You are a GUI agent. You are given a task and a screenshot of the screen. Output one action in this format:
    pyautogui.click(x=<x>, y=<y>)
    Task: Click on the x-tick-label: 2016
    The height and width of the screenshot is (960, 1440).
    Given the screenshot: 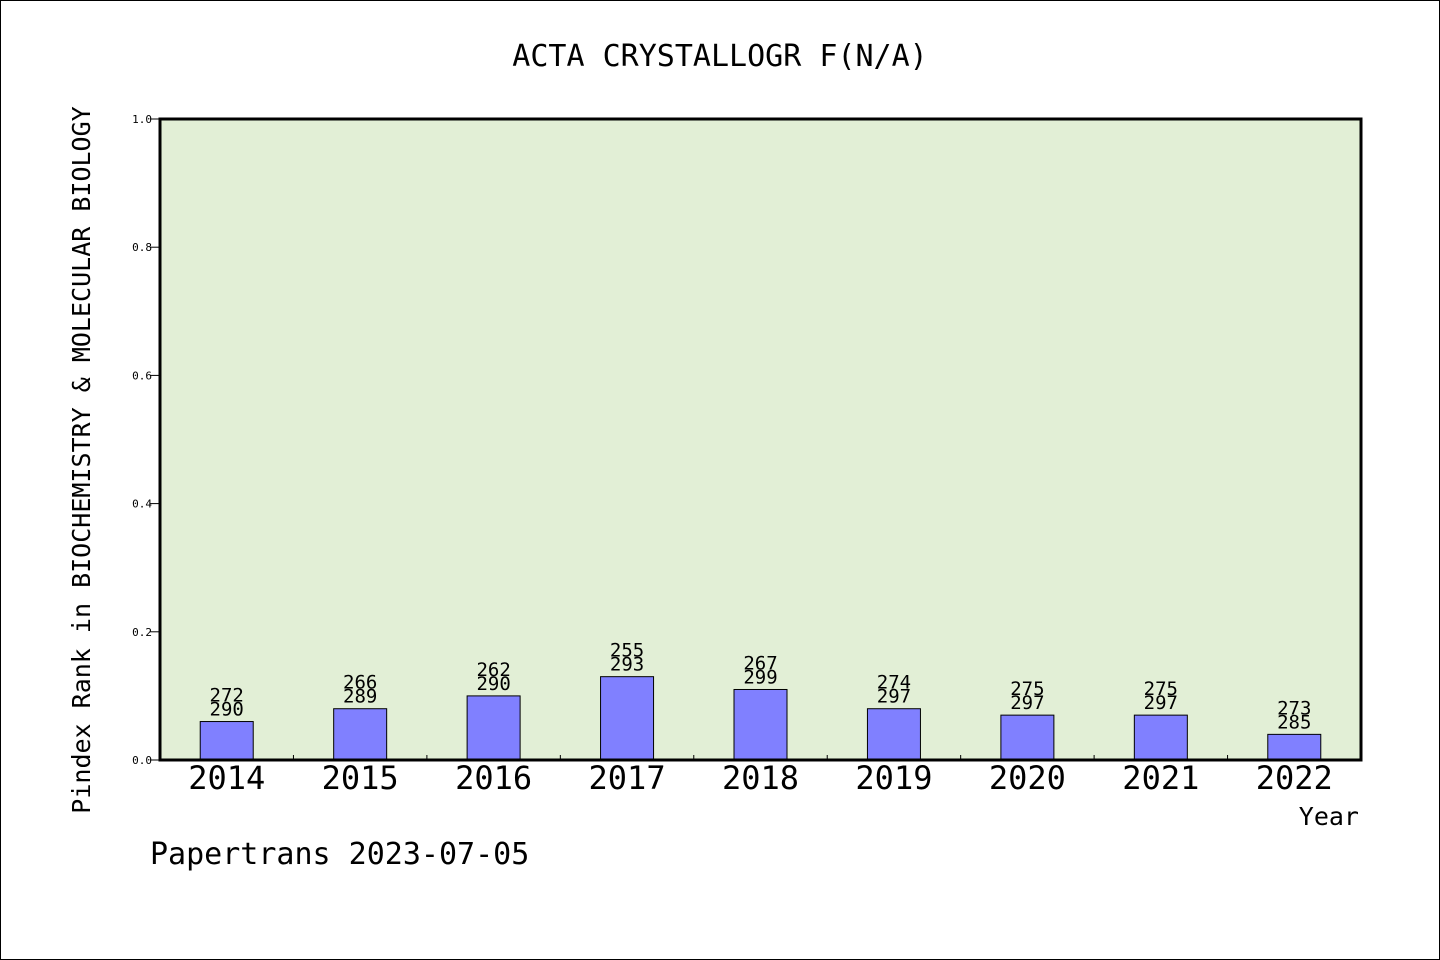 What is the action you would take?
    pyautogui.click(x=493, y=778)
    